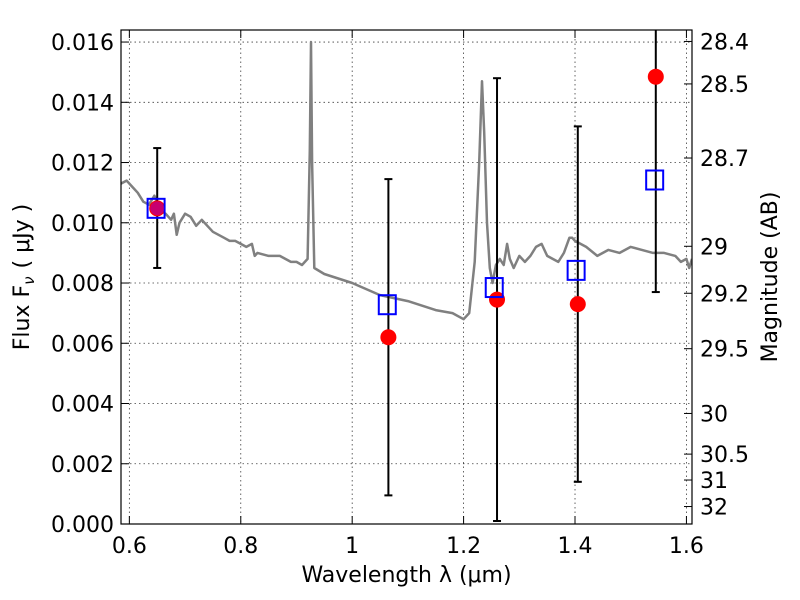  Describe the element at coordinates (406, 575) in the screenshot. I see `x-axis-label: Wavelength λ (μm)` at that location.